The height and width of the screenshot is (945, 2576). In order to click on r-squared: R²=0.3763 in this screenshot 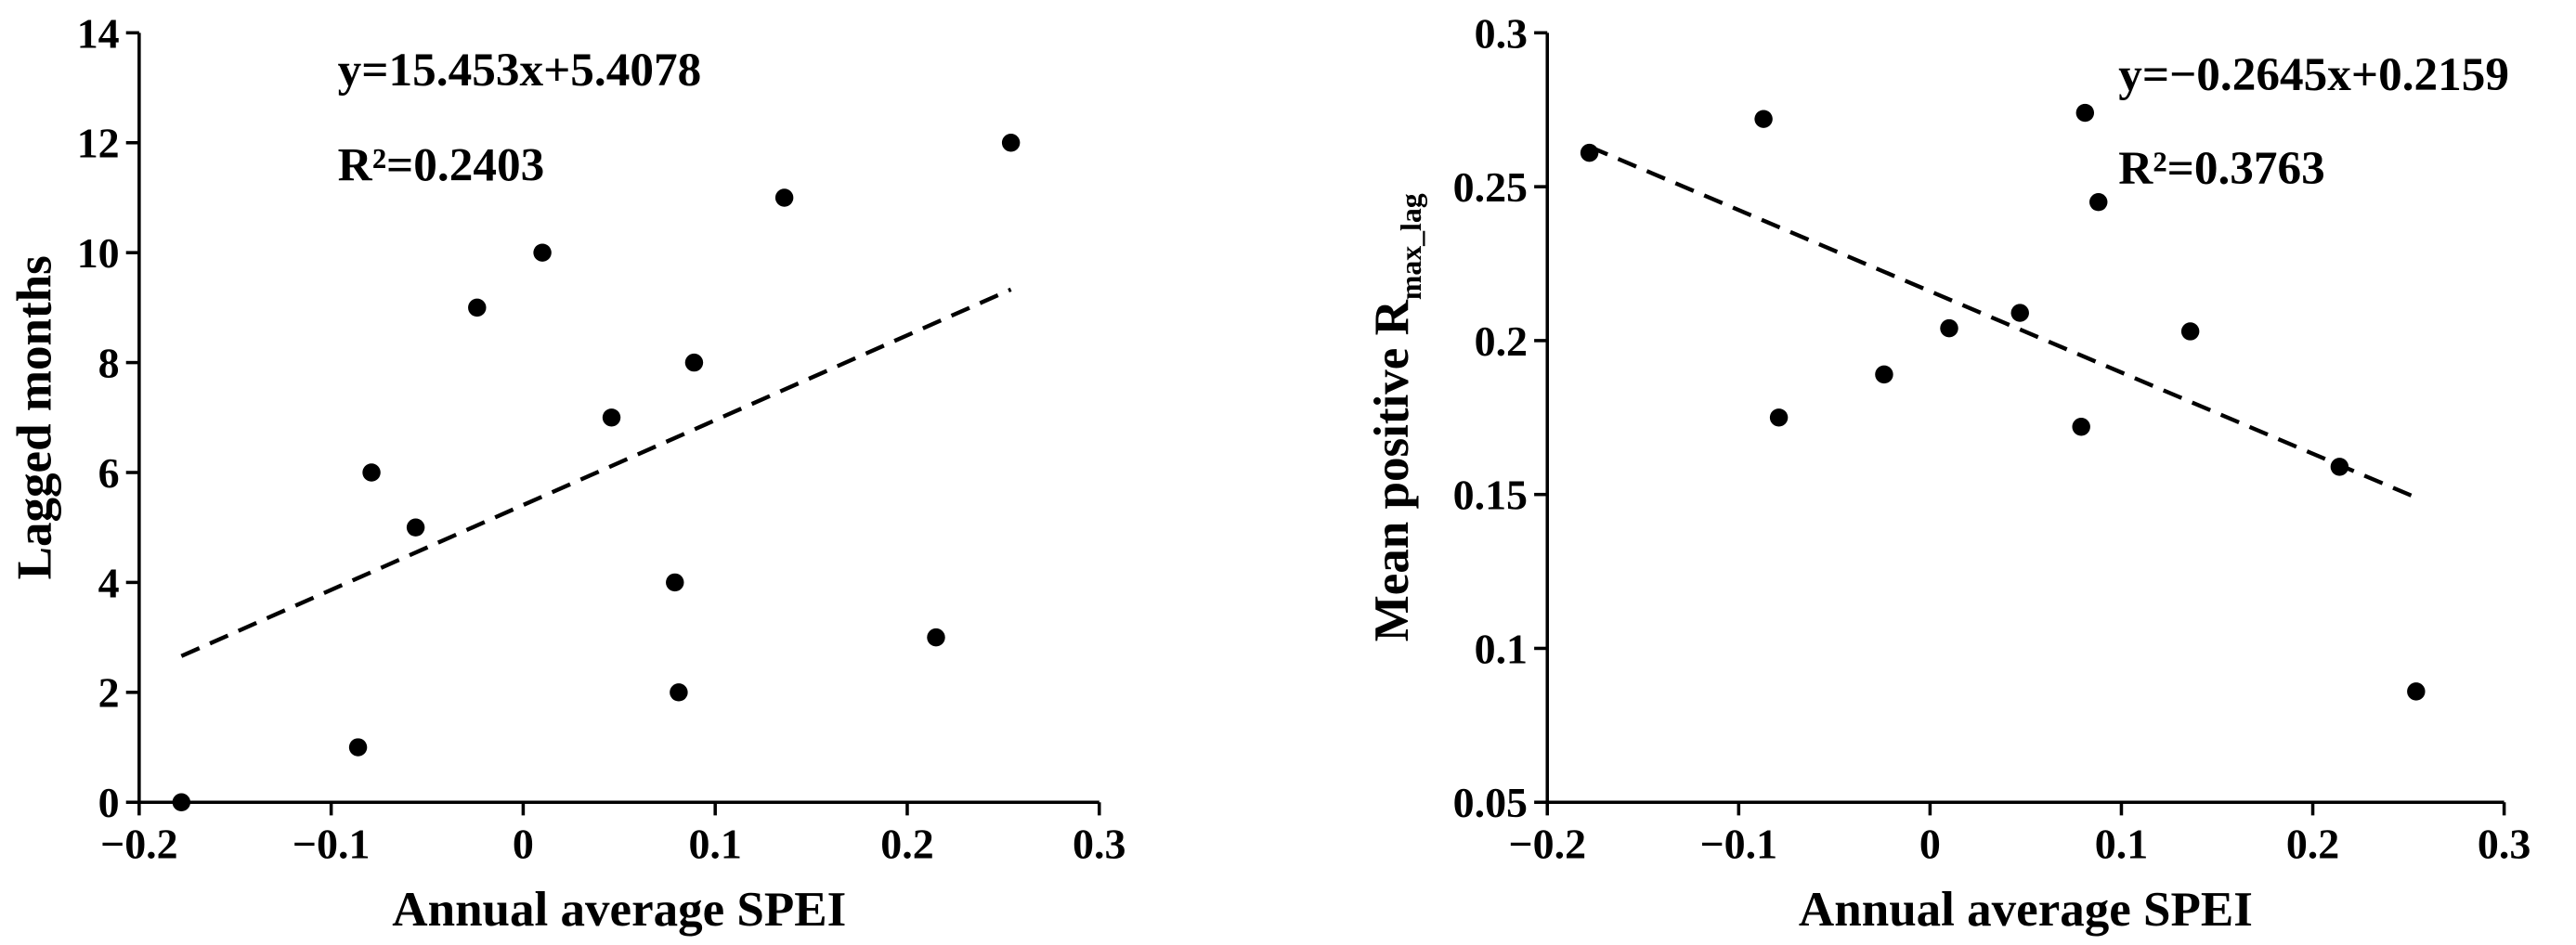, I will do `click(2221, 168)`.